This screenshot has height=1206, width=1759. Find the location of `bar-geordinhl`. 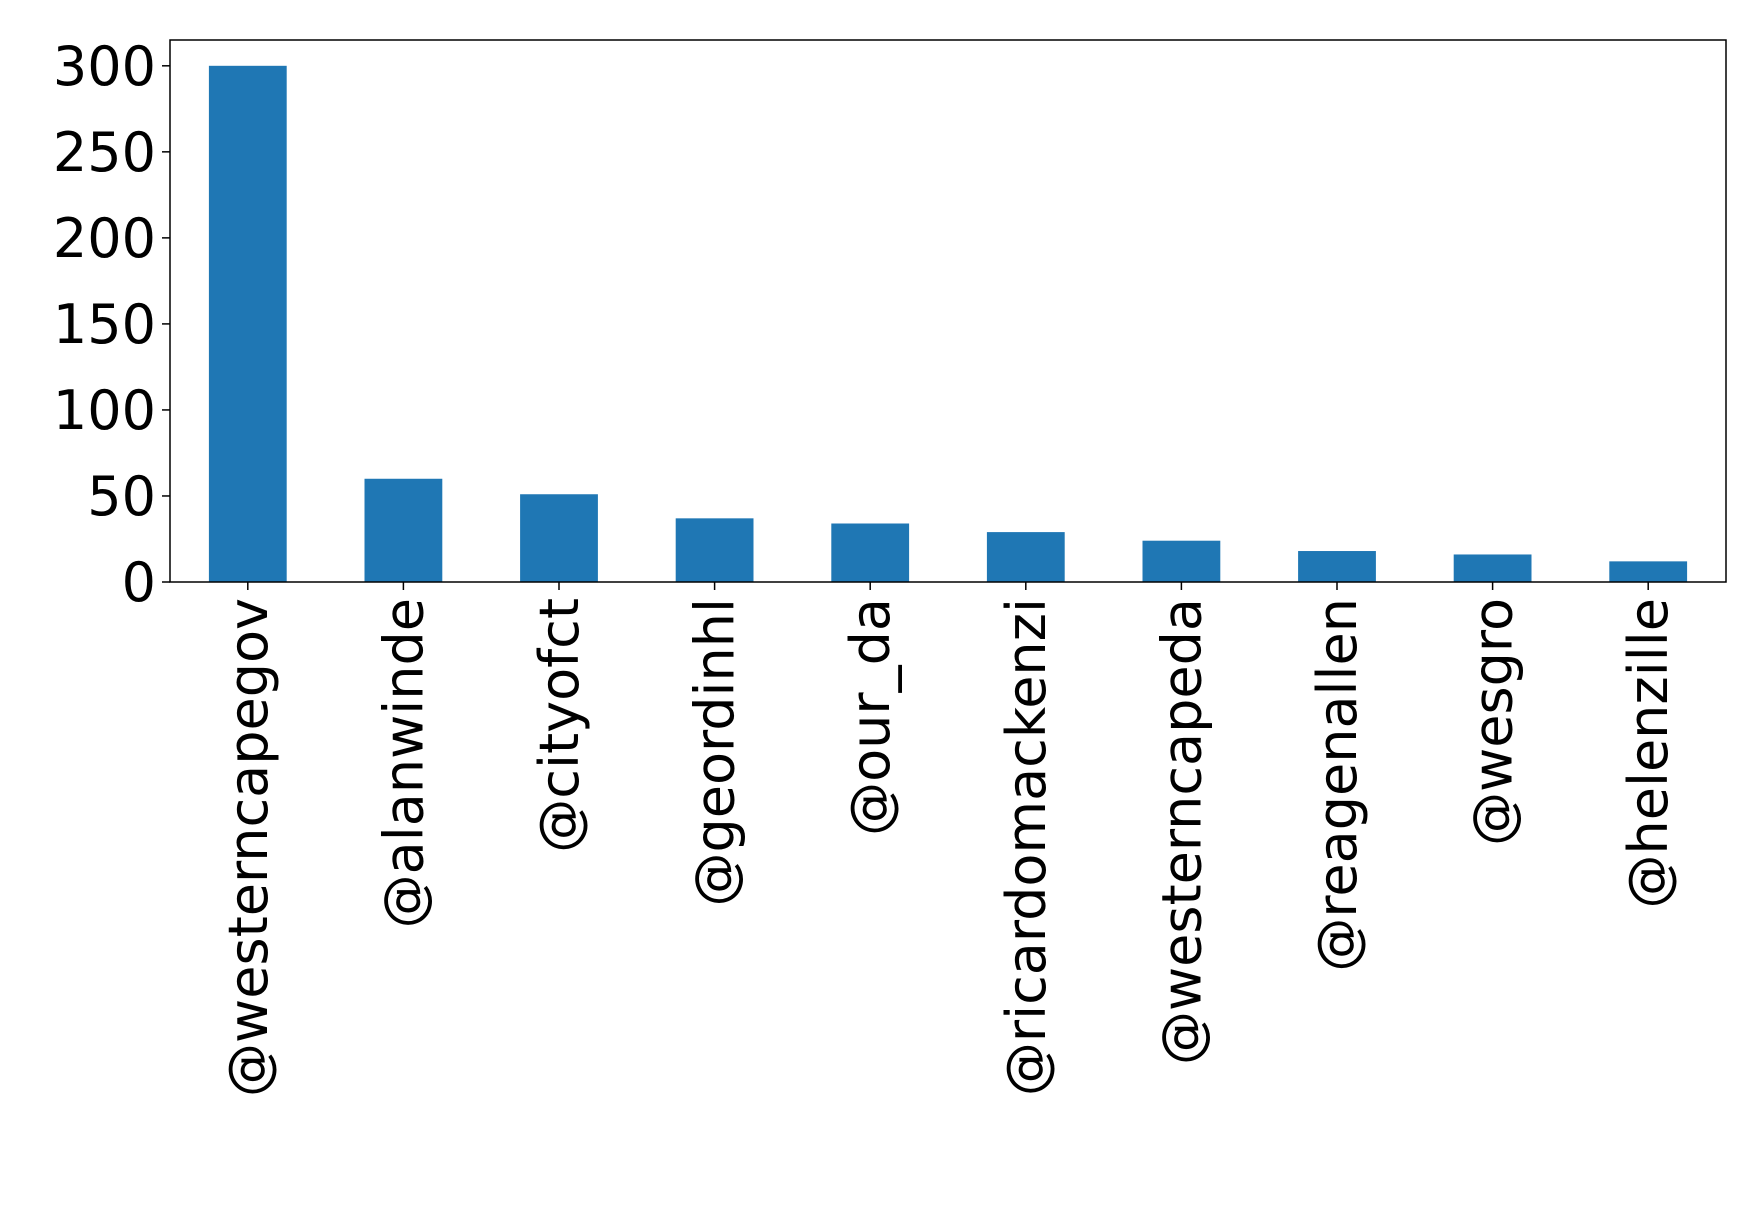

bar-geordinhl is located at coordinates (714, 550).